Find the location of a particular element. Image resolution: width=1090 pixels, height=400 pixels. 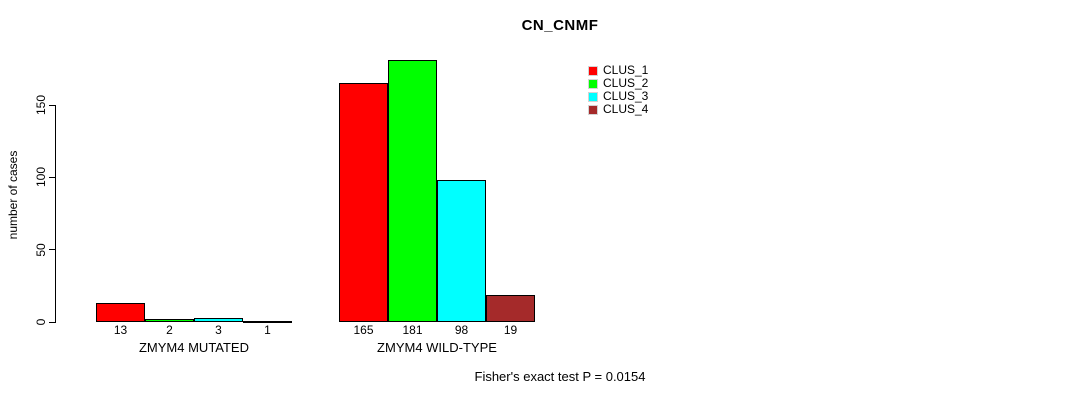

bar-value-label: 181 is located at coordinates (412, 330).